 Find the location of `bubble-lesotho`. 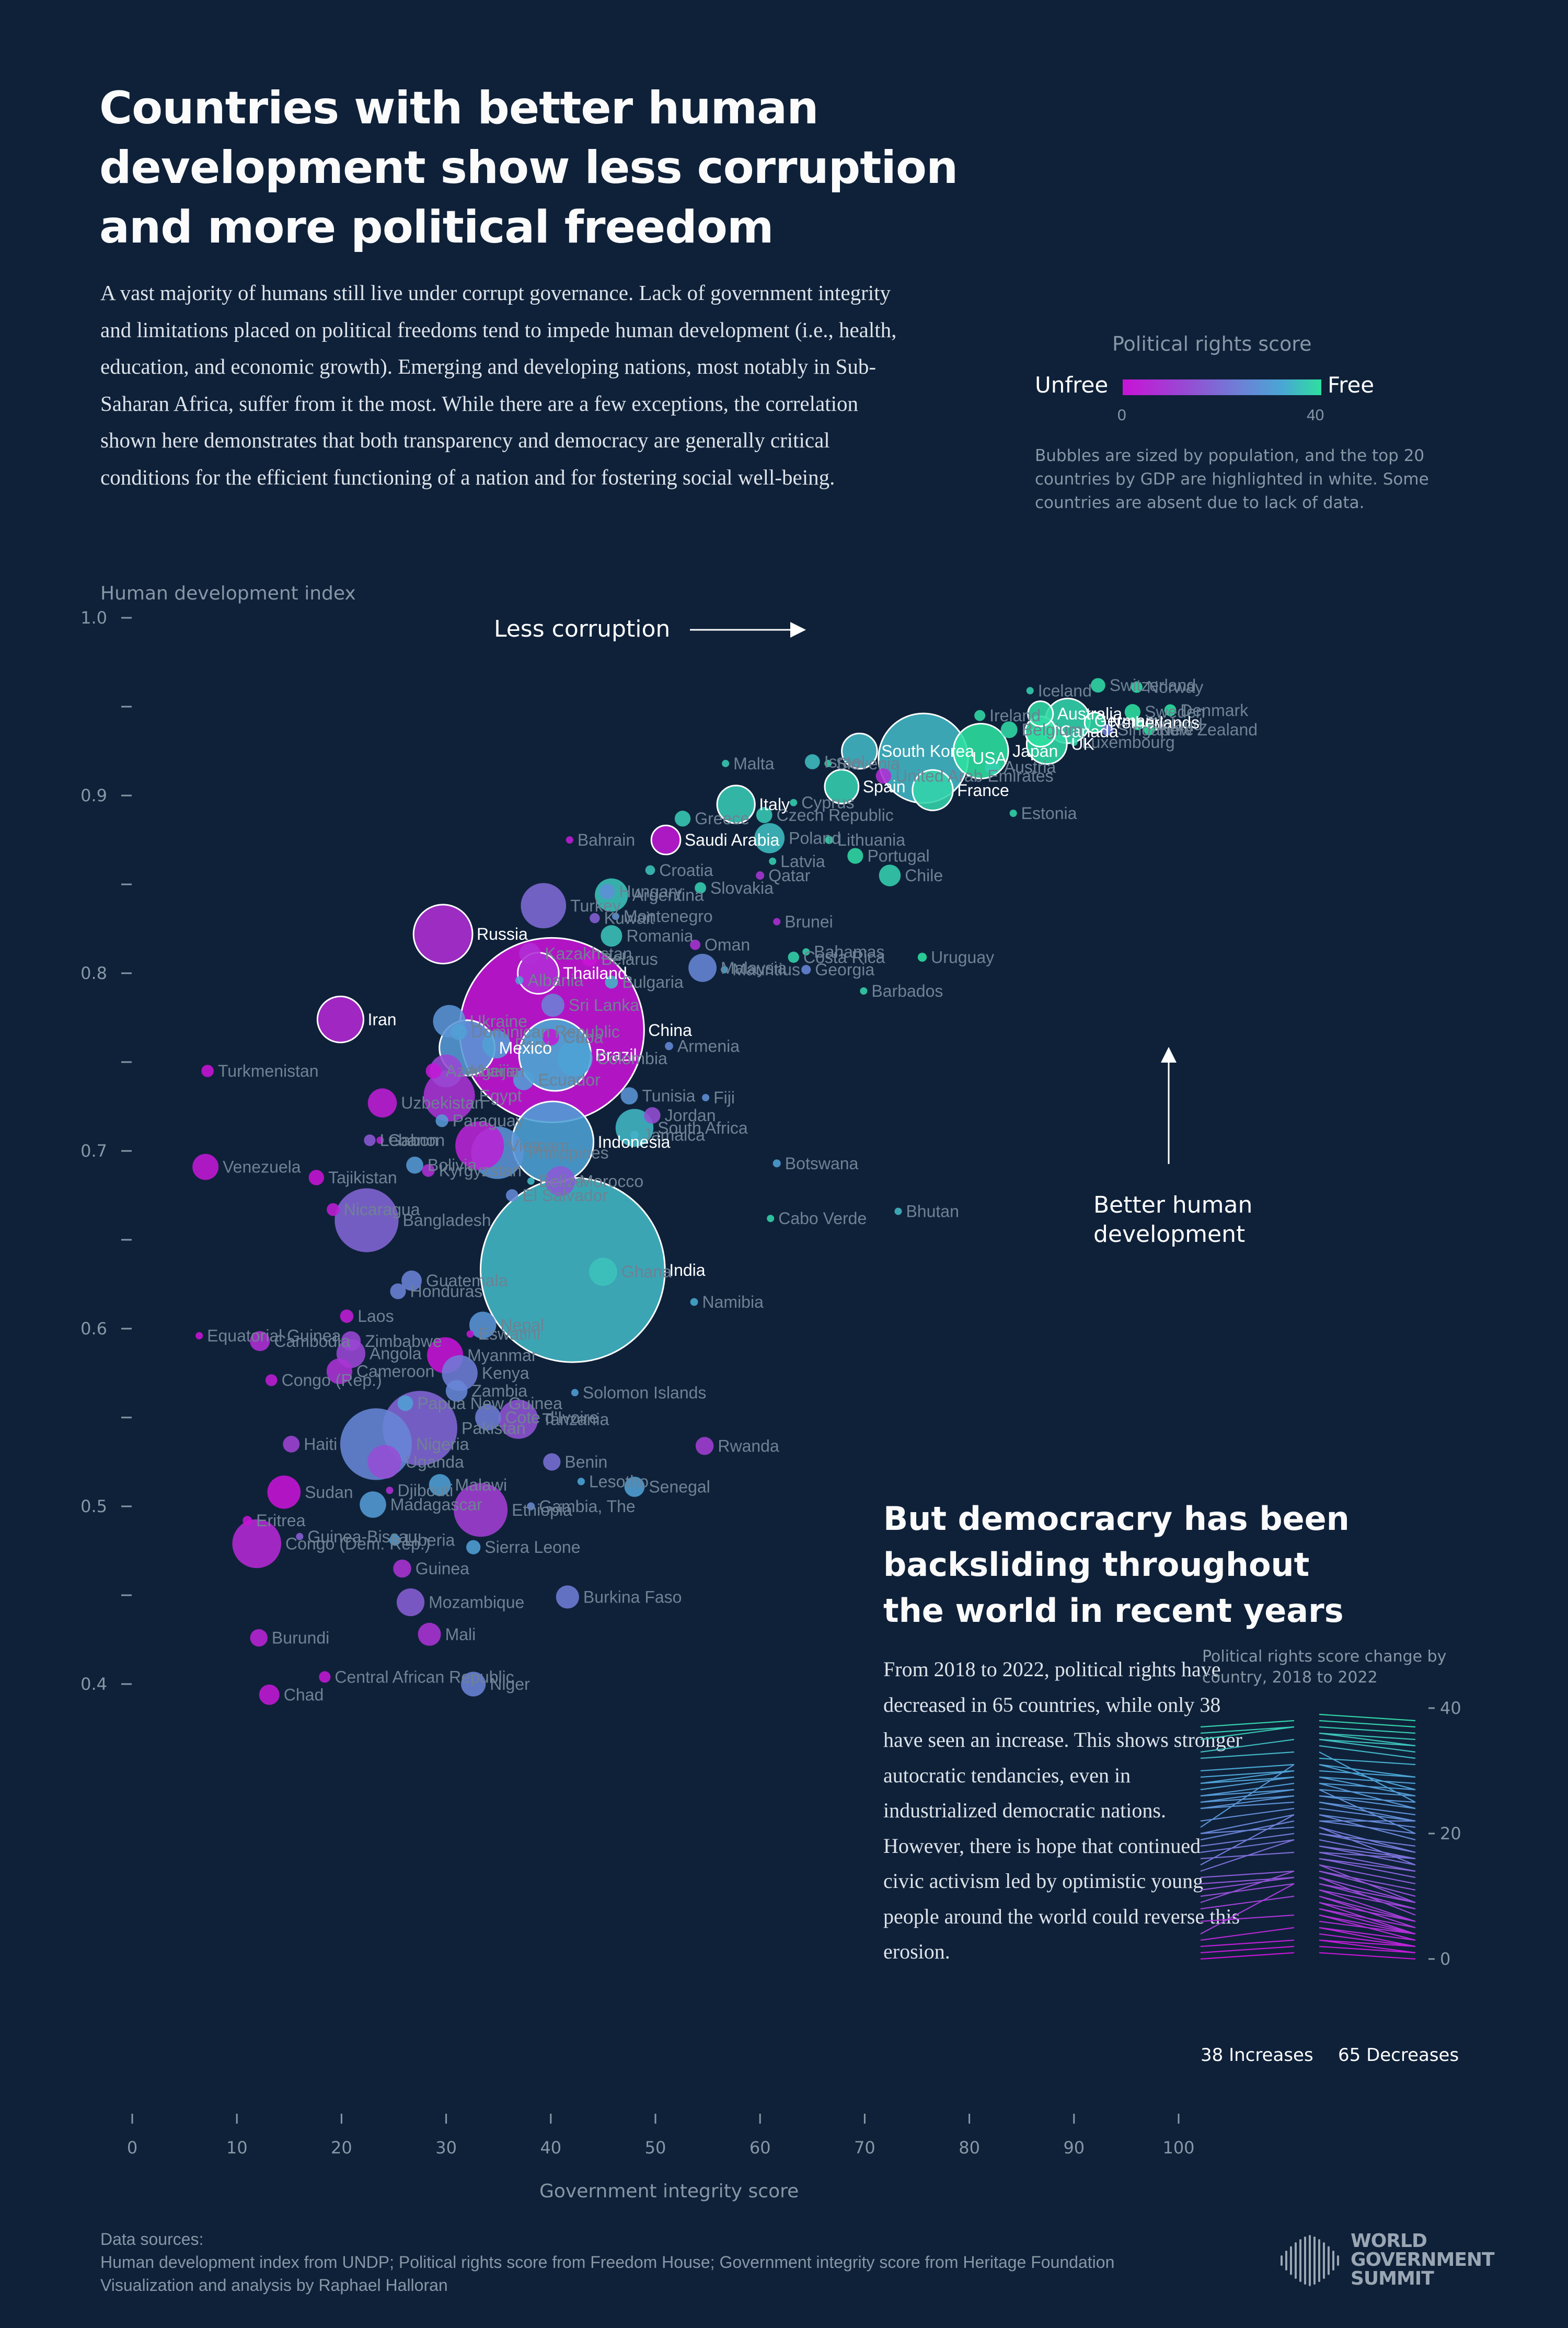

bubble-lesotho is located at coordinates (581, 1481).